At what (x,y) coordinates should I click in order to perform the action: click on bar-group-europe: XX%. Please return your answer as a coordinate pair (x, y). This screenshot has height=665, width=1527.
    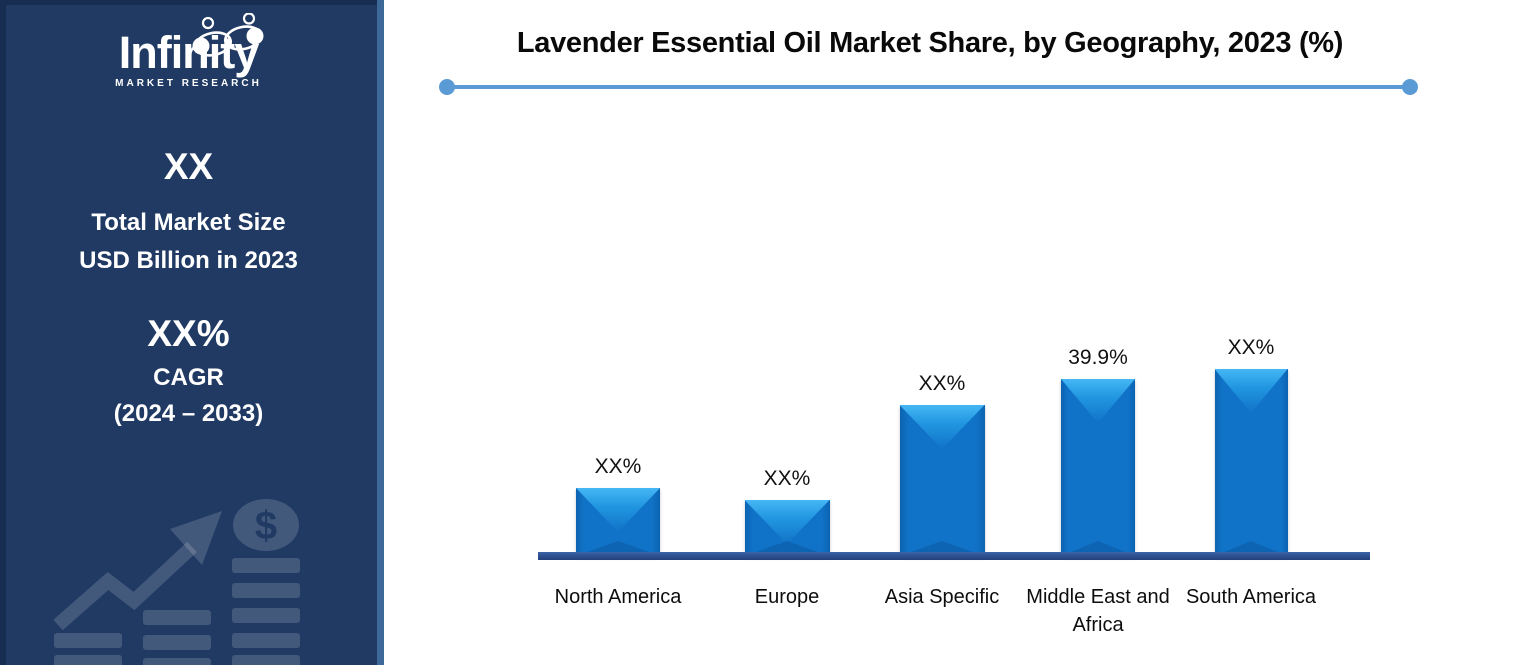
    Looking at the image, I should click on (787, 511).